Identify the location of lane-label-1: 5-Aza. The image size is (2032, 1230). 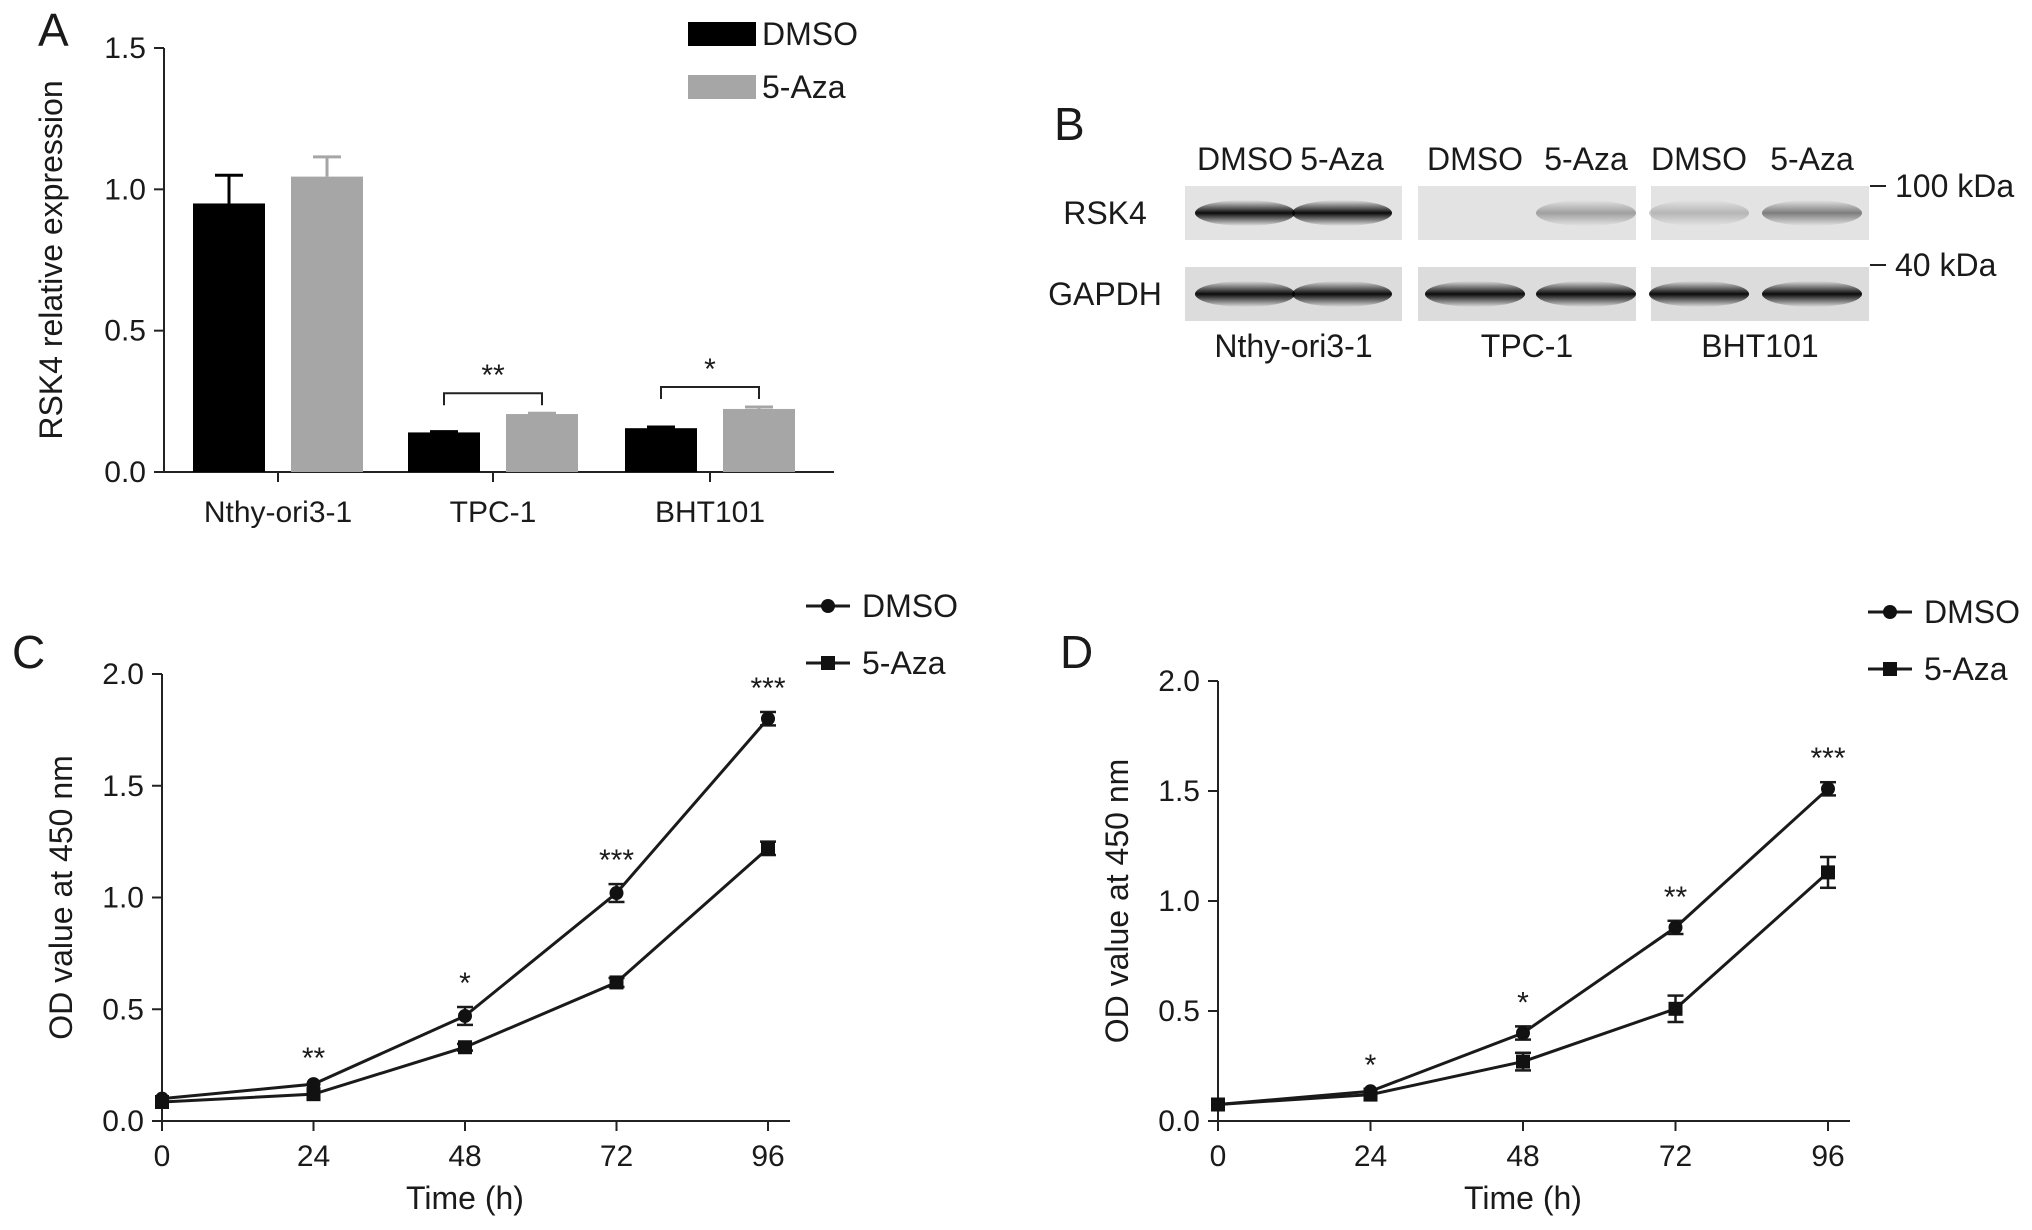
(1342, 159).